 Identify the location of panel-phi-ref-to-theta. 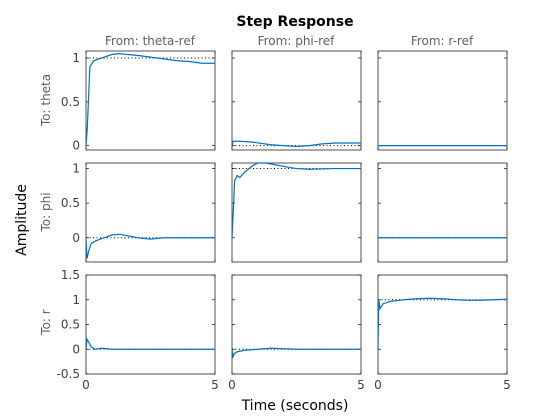
(296, 100).